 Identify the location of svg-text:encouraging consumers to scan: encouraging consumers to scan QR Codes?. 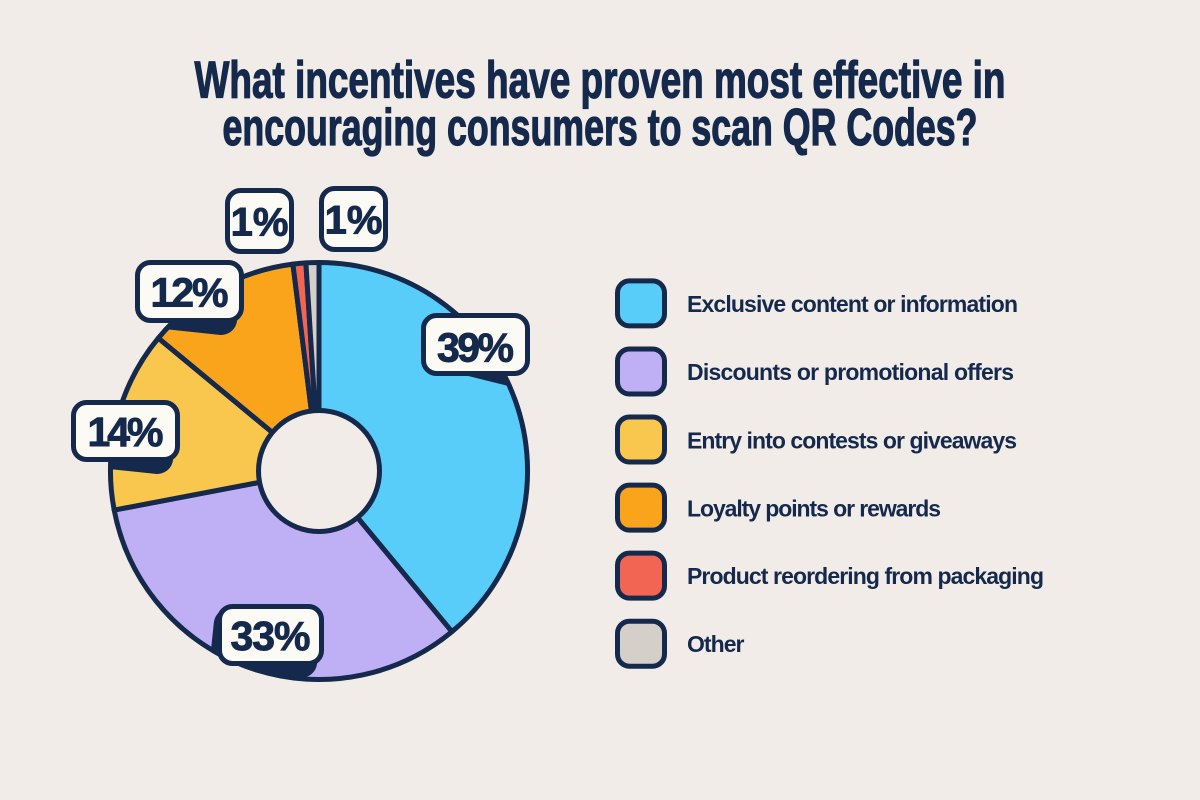
(600, 128).